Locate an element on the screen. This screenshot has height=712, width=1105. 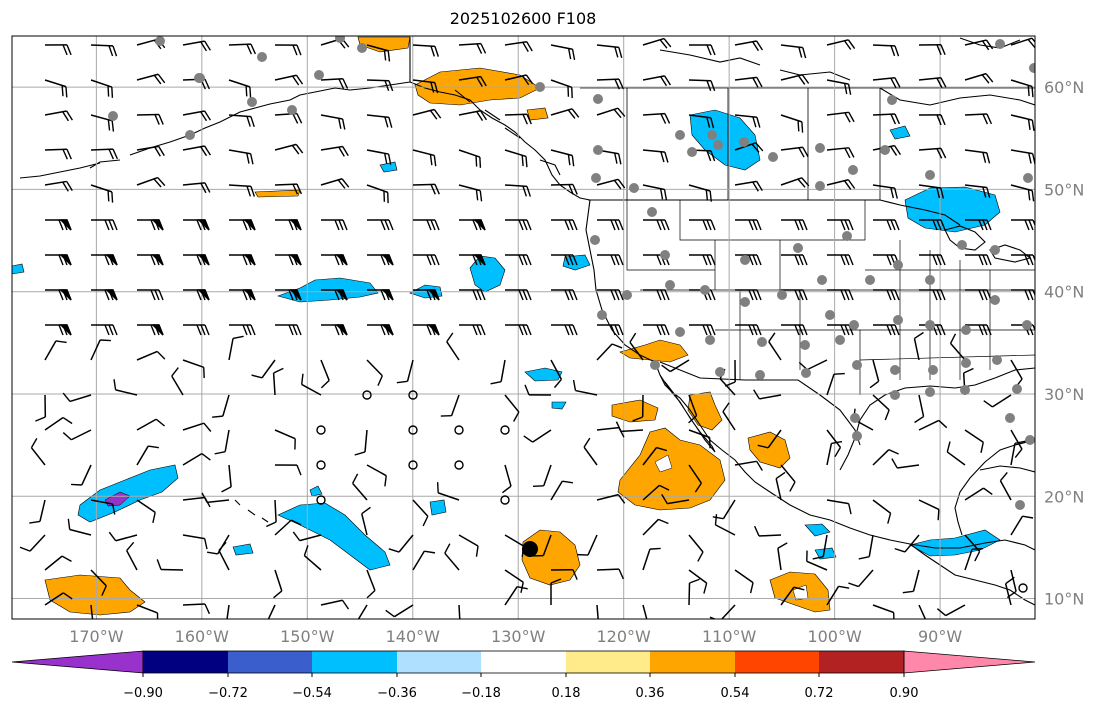
lon-tick-label: 110°W is located at coordinates (729, 636).